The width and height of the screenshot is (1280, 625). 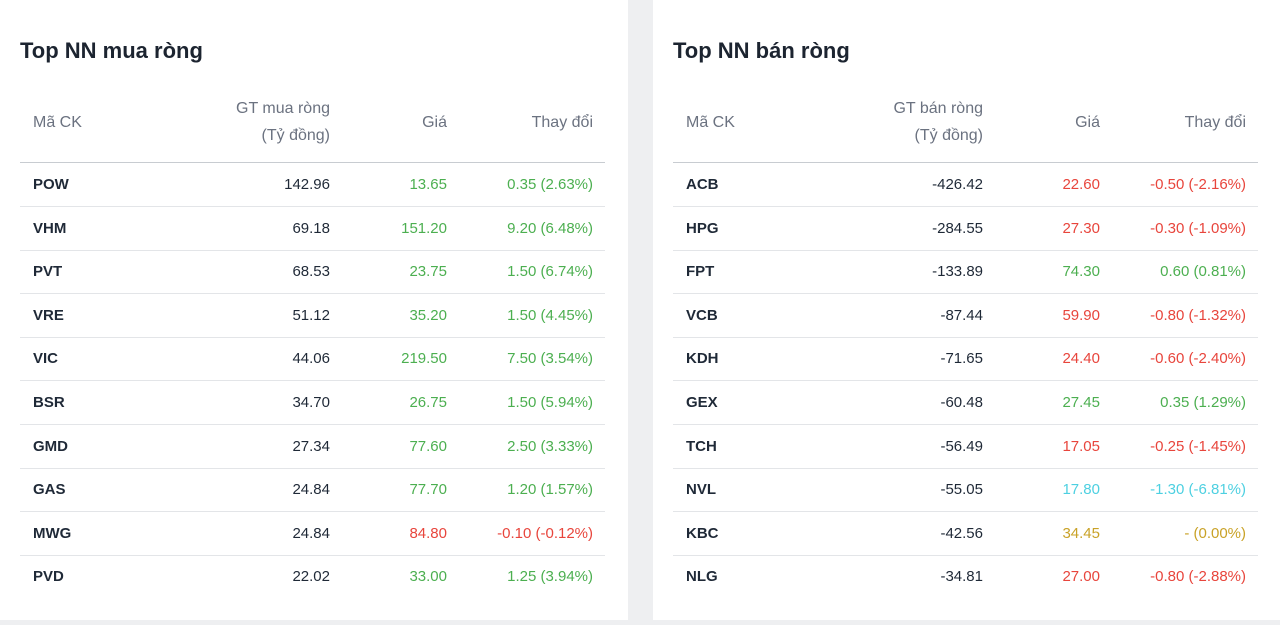 What do you see at coordinates (49, 402) in the screenshot?
I see `stock-code: BSR` at bounding box center [49, 402].